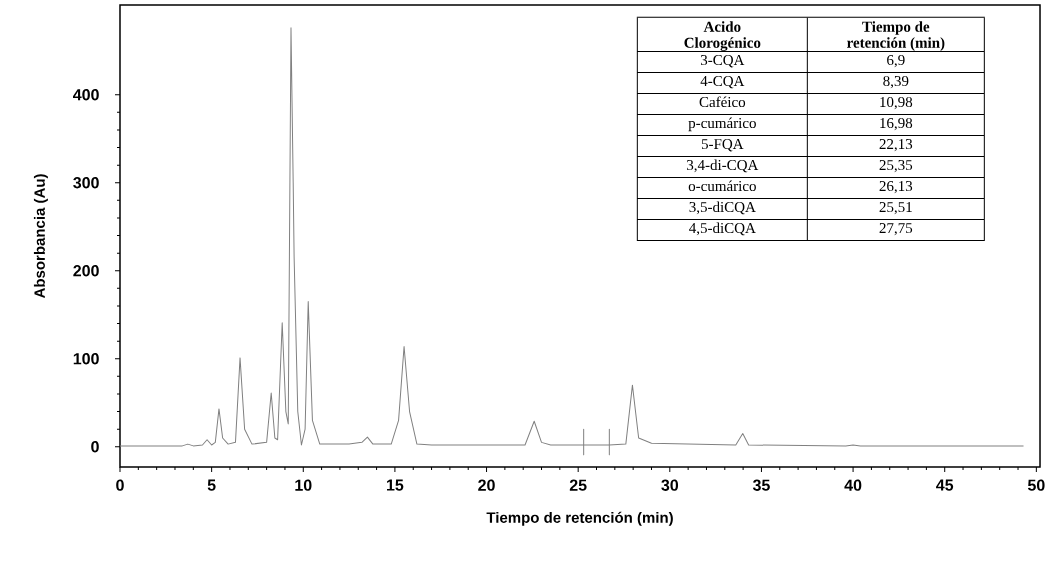 This screenshot has width=1052, height=565. I want to click on x-tick-label: 25, so click(578, 485).